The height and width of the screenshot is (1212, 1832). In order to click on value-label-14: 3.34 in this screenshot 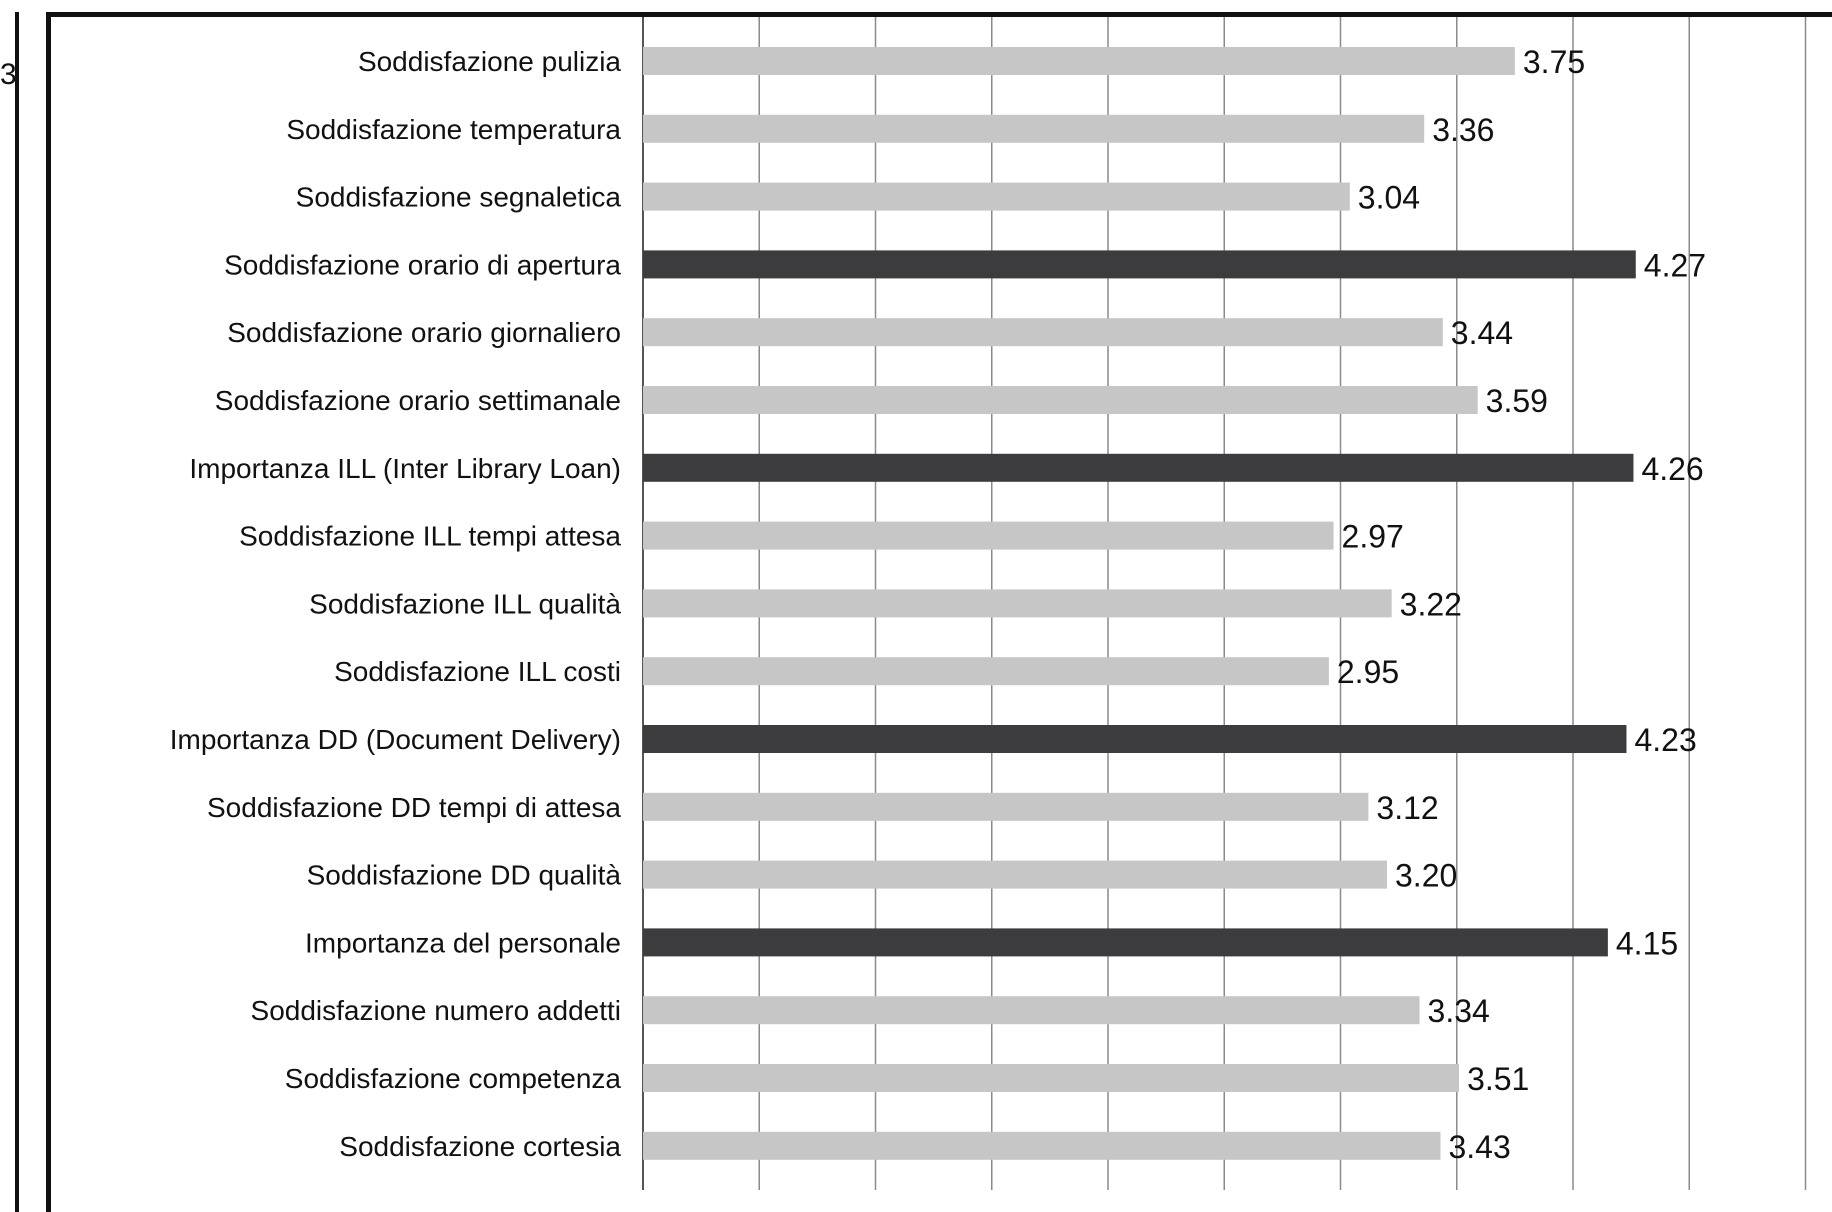, I will do `click(1459, 1011)`.